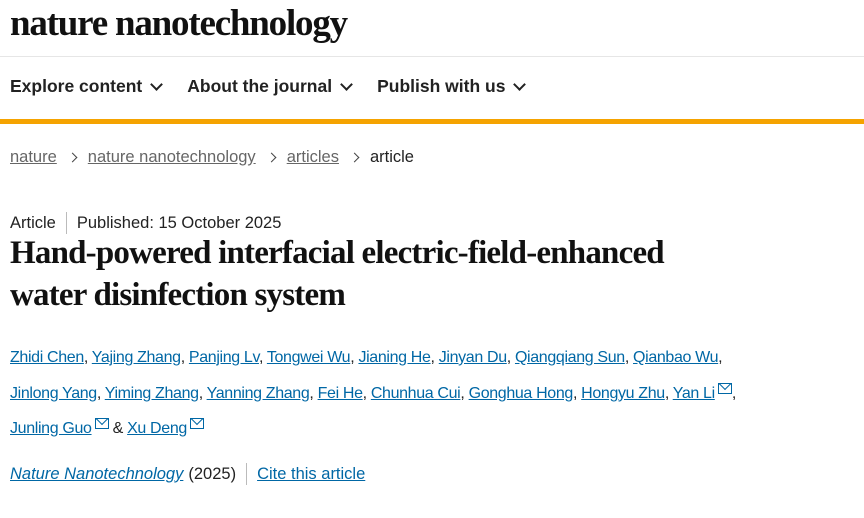 Image resolution: width=864 pixels, height=518 pixels. I want to click on title-line: water disinfection system, so click(178, 295).